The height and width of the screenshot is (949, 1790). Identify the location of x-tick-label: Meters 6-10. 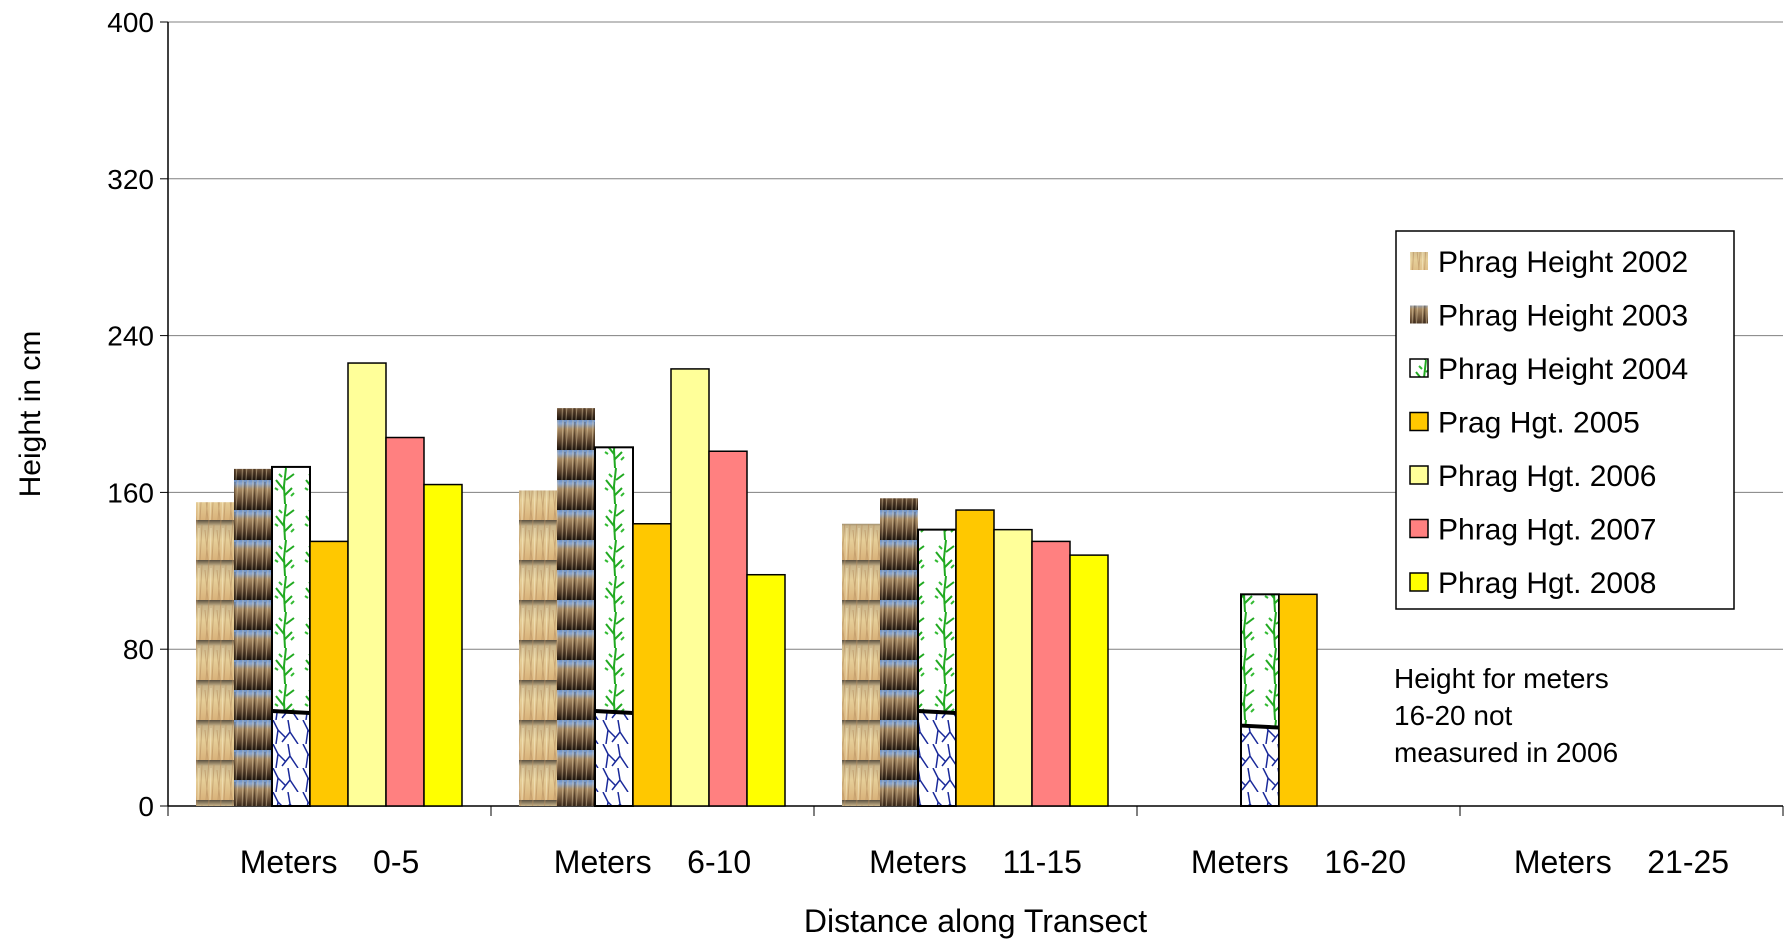
(652, 862).